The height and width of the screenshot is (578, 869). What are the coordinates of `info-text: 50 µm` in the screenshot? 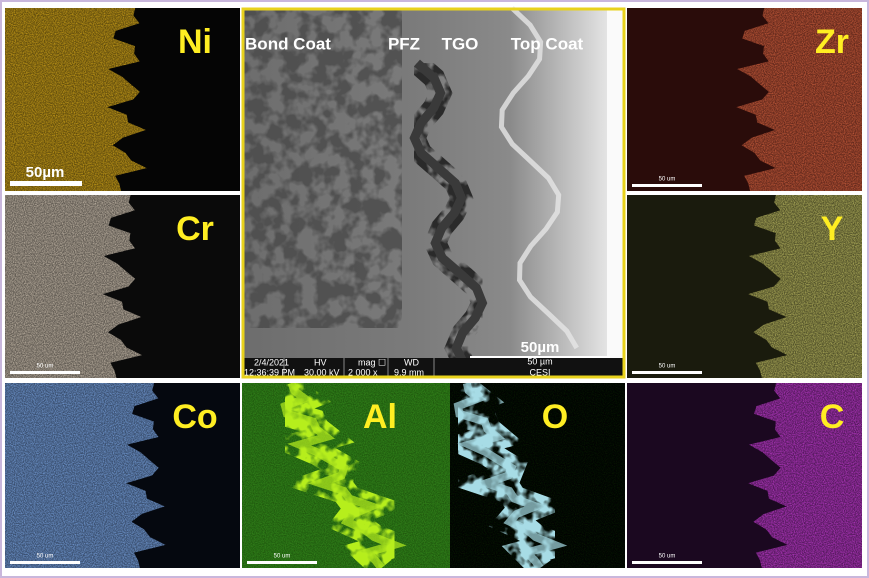 It's located at (539, 361).